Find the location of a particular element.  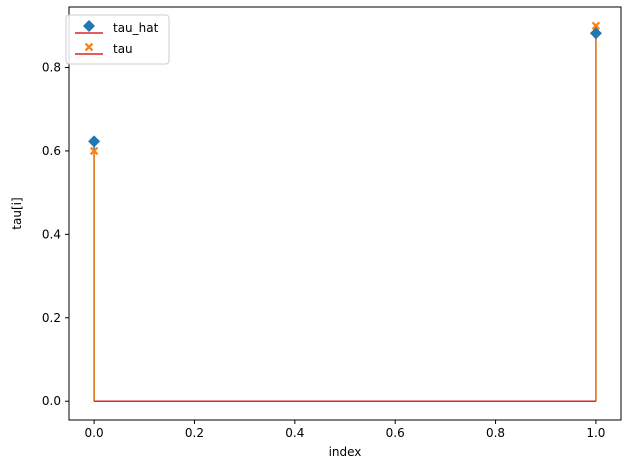

legend-label-tau_hat: tau_hat is located at coordinates (136, 28).